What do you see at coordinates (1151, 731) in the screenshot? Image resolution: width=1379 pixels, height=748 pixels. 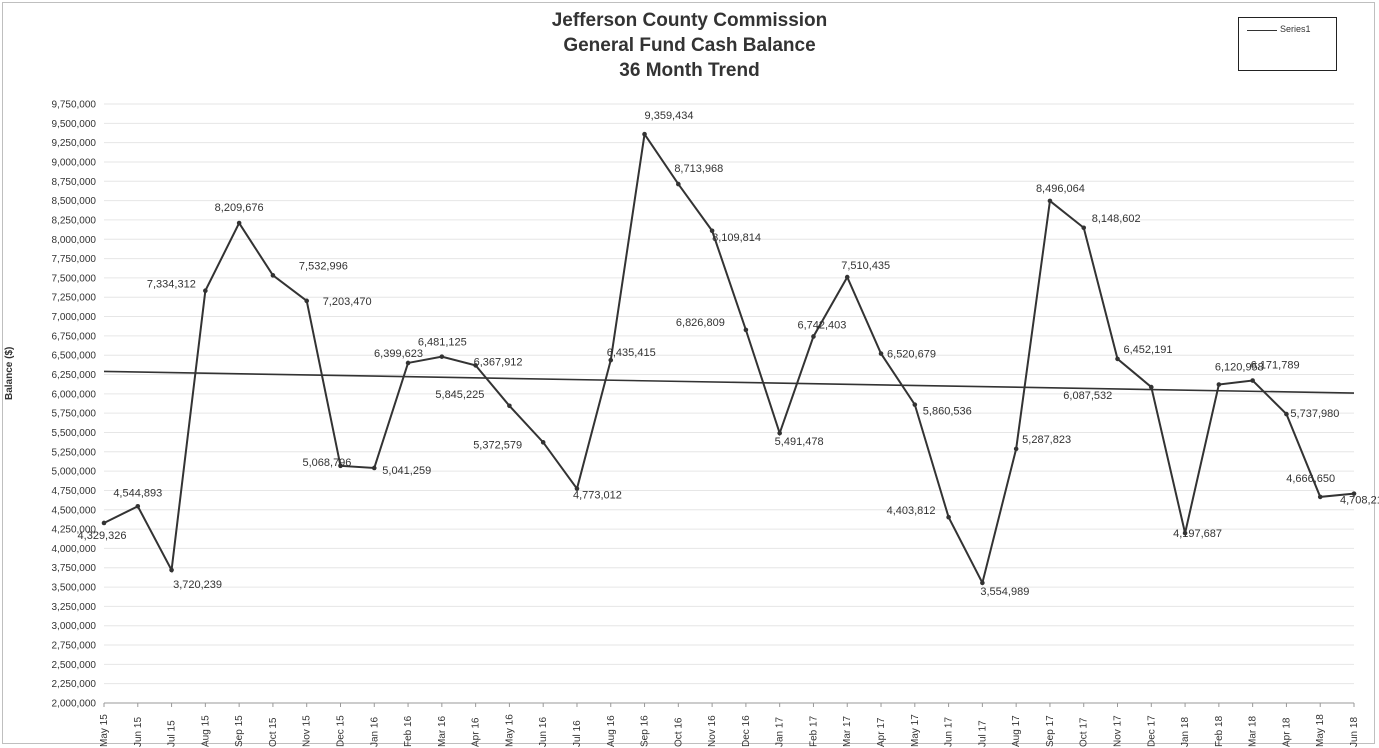 I see `x-tick-label: Dec 17` at bounding box center [1151, 731].